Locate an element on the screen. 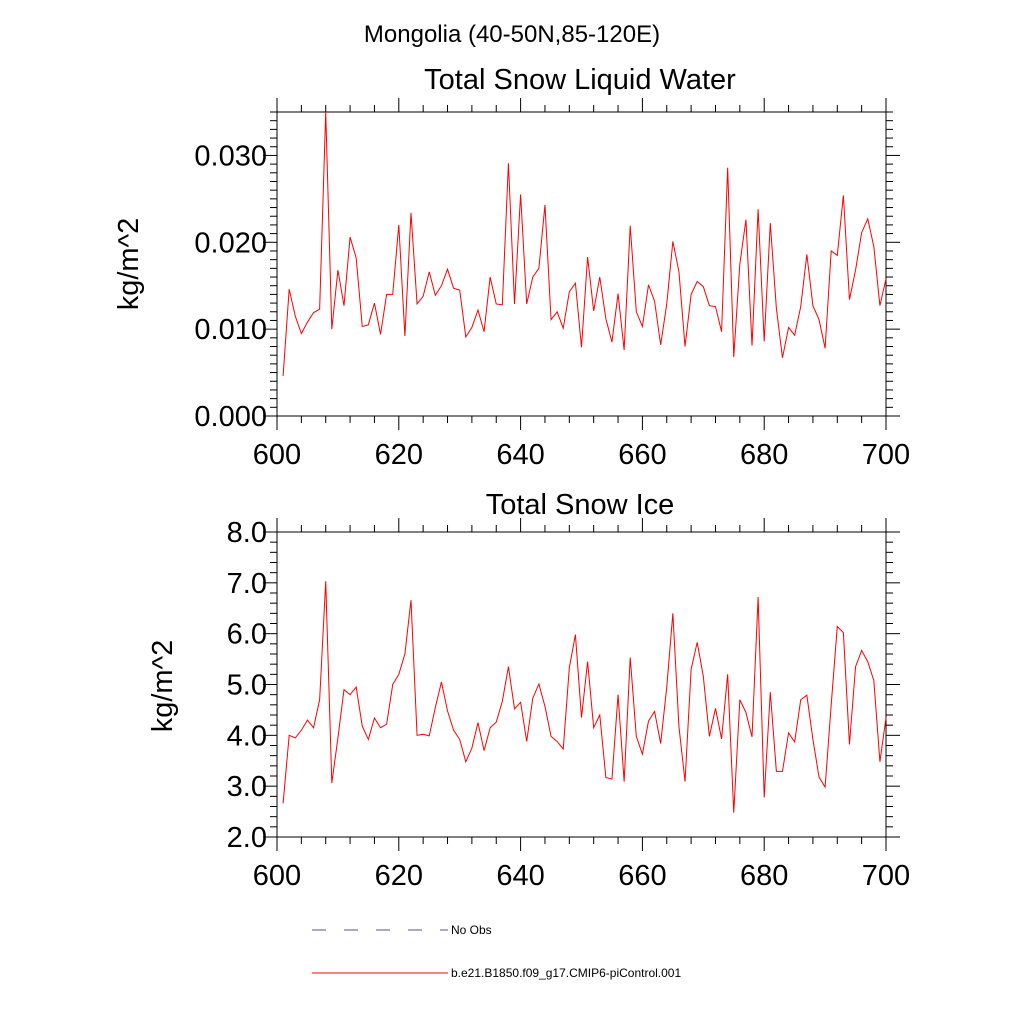  y-tick-label: 4.0 is located at coordinates (247, 736).